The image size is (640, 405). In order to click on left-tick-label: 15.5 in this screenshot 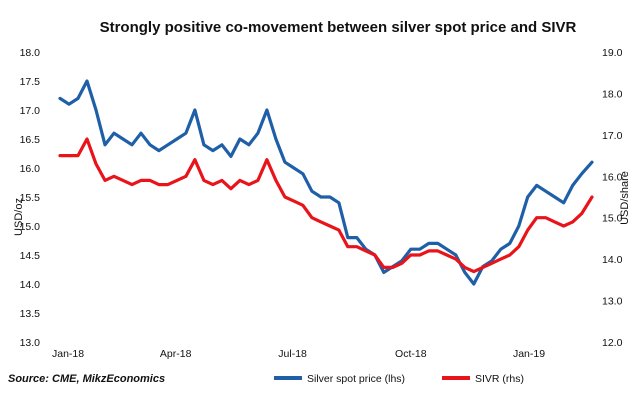, I will do `click(30, 198)`.